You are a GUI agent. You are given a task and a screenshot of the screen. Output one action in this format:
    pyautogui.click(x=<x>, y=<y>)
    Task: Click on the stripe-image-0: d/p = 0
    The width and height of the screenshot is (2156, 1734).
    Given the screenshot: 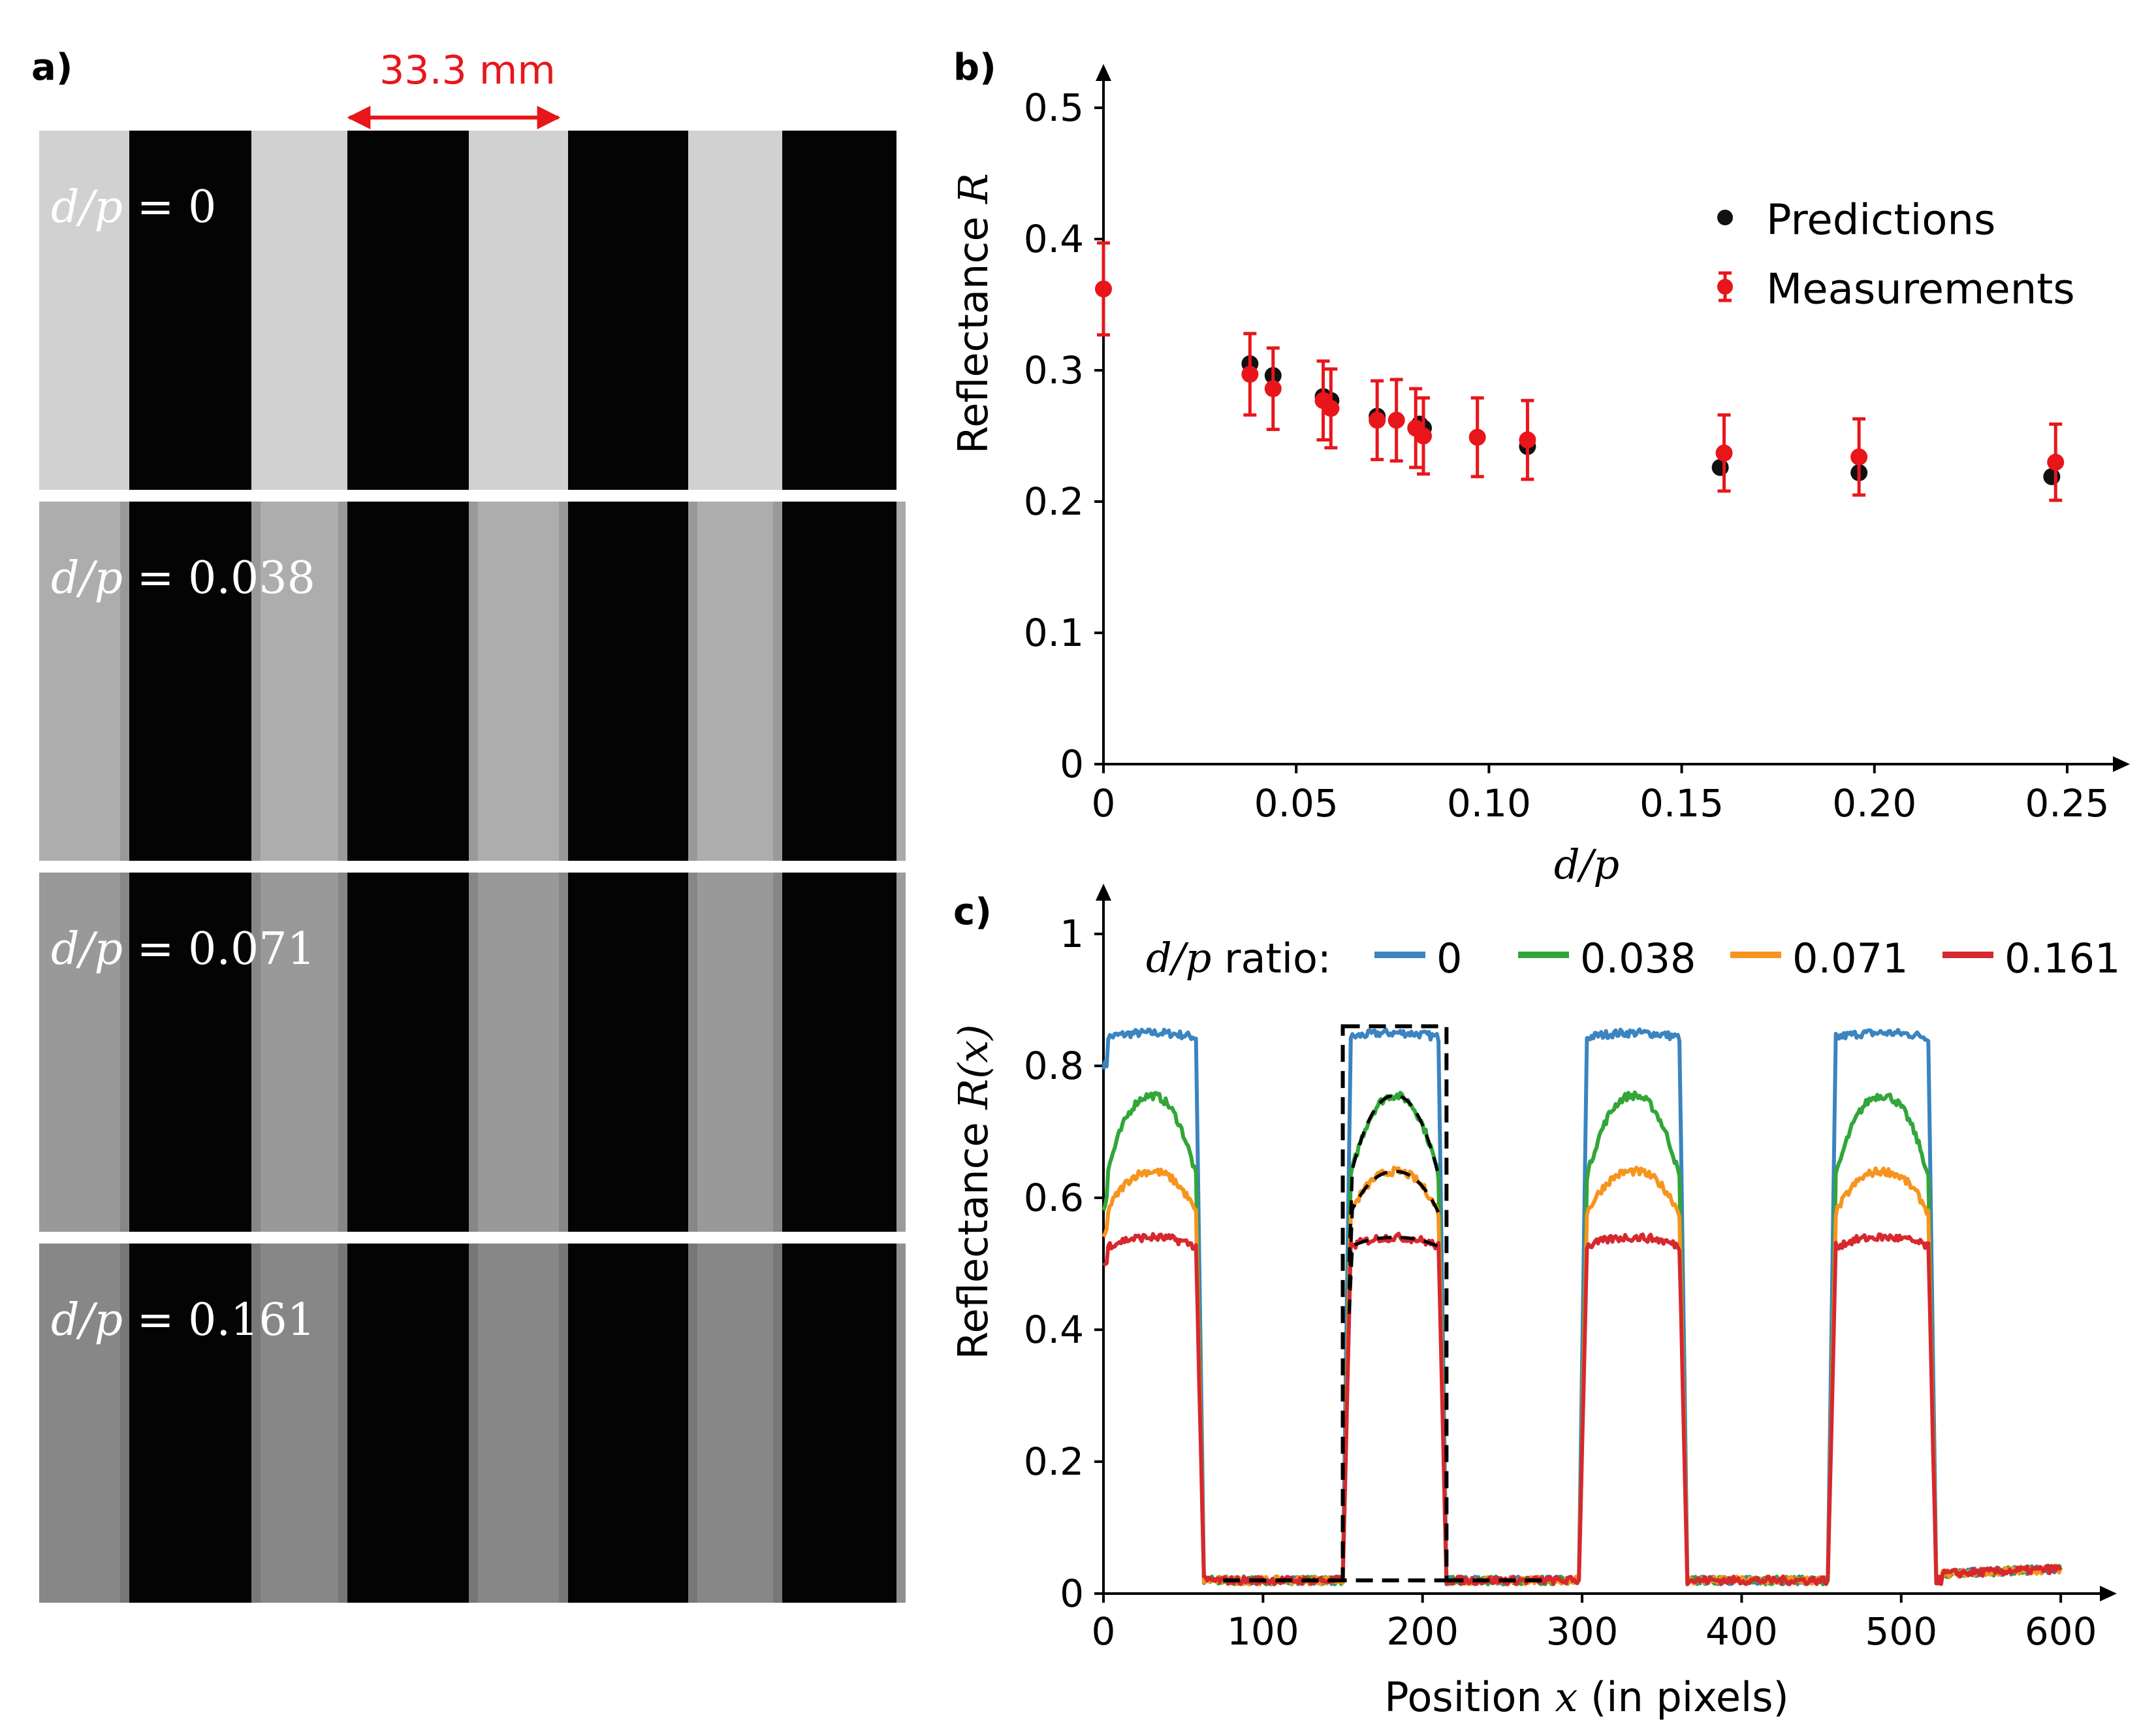 What is the action you would take?
    pyautogui.click(x=467, y=310)
    